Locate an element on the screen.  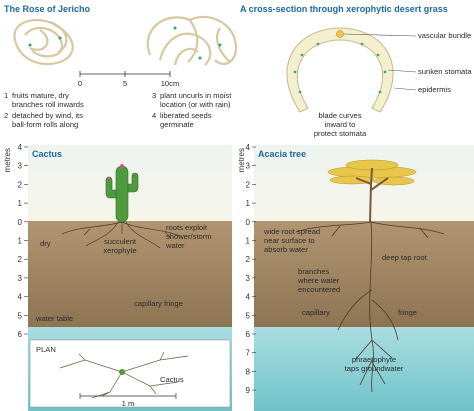
scale-label: 5 is located at coordinates (125, 83).